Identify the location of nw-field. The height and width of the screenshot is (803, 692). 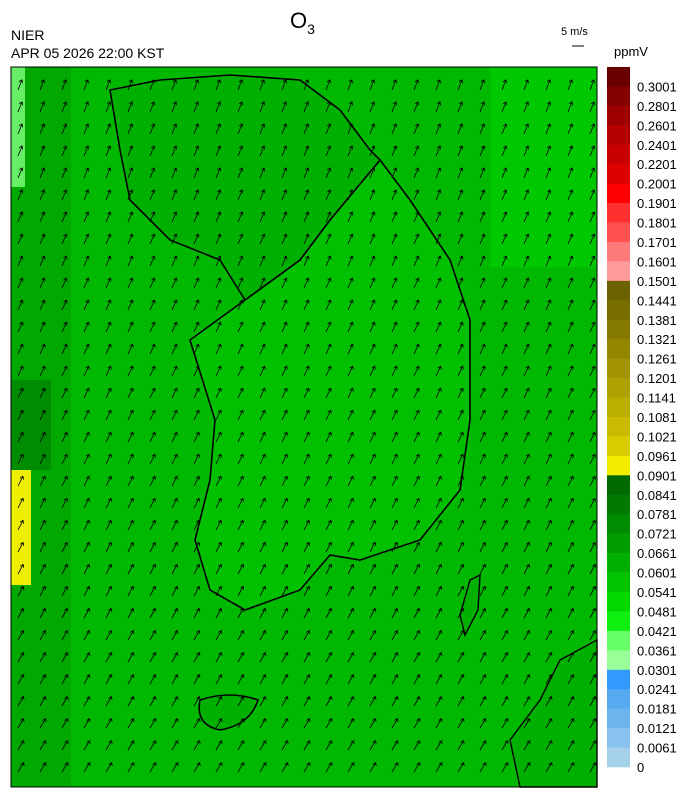
(18, 127).